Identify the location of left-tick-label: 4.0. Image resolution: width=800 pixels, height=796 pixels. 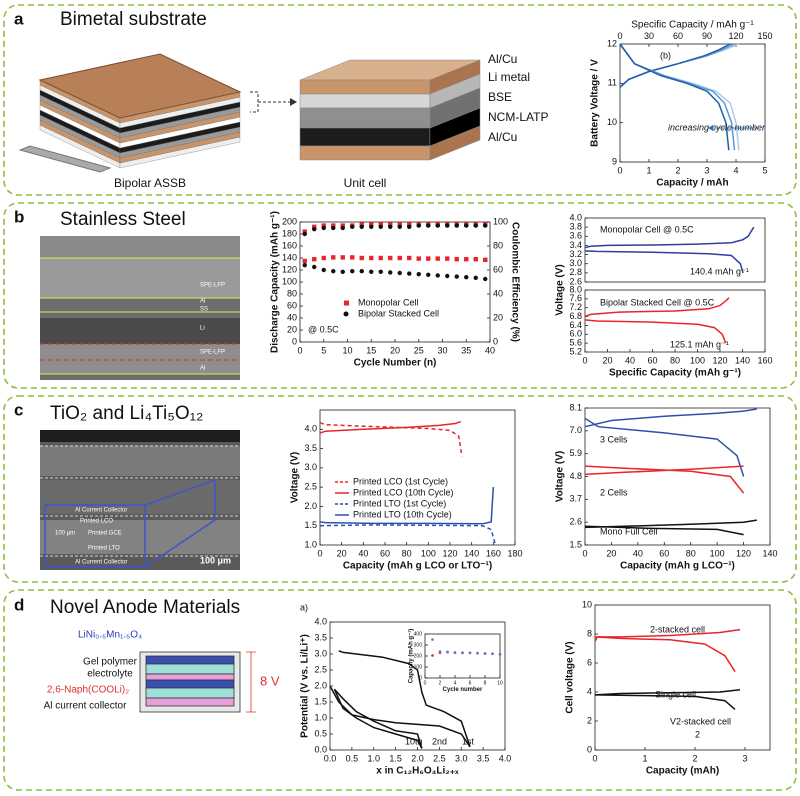
(320, 621).